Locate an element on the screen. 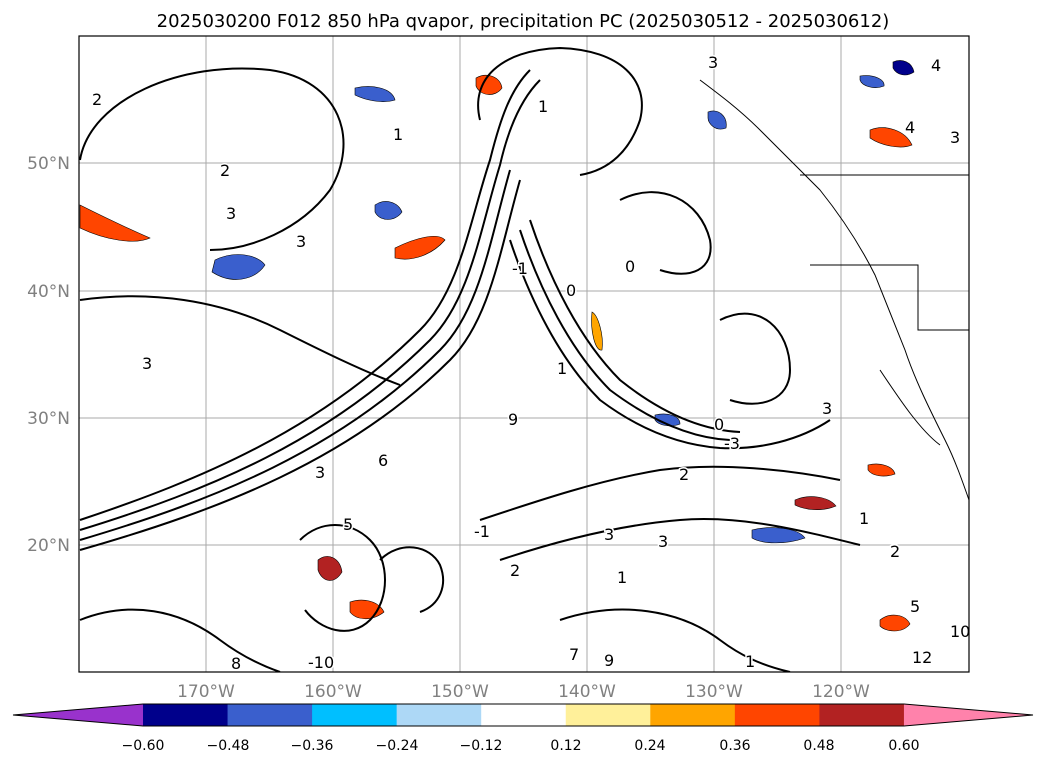 The image size is (1047, 765). colorbar-tick-label: 0.48 is located at coordinates (818, 746).